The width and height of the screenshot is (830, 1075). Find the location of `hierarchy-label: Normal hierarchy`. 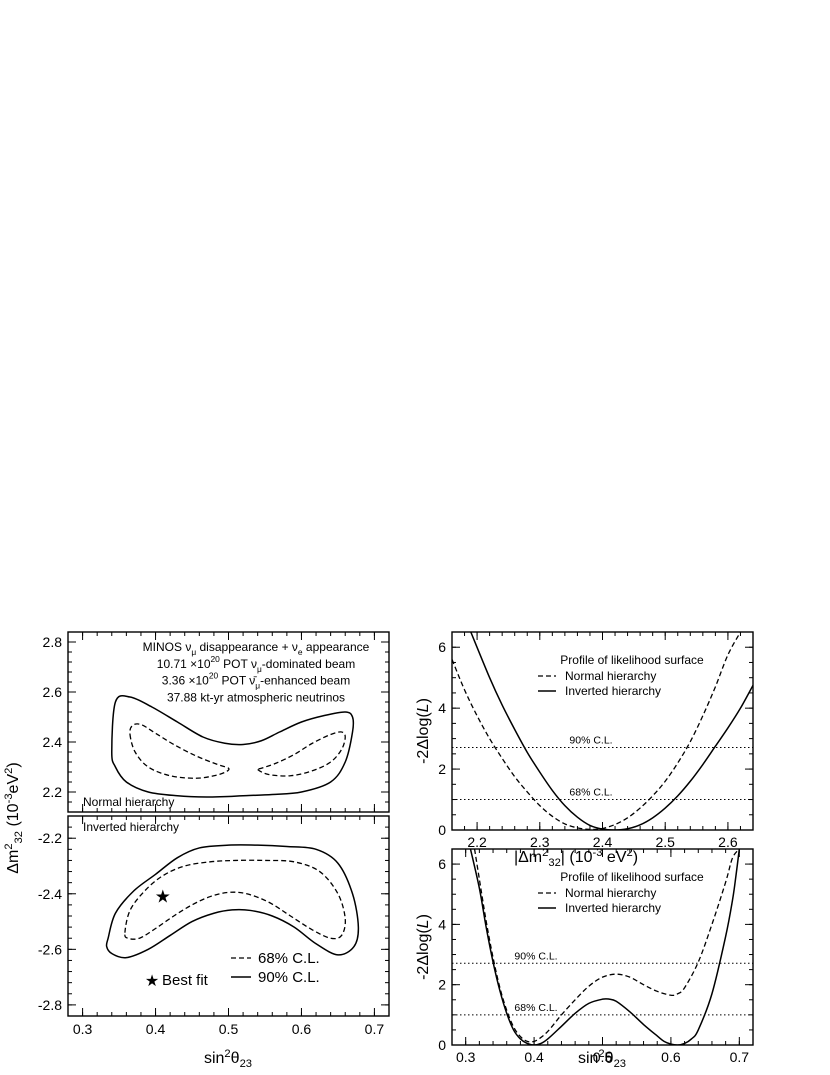

hierarchy-label: Normal hierarchy is located at coordinates (128, 802).